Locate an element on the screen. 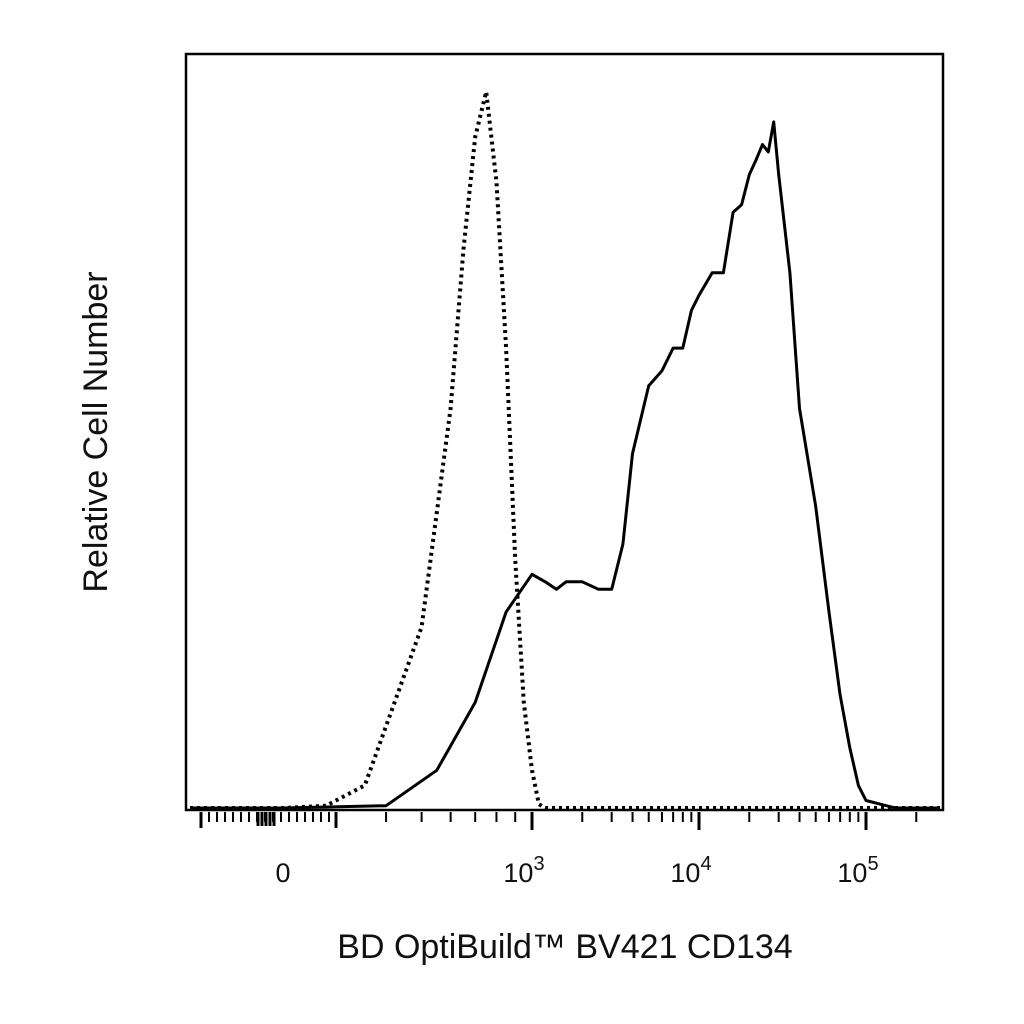 Image resolution: width=1024 pixels, height=1024 pixels. y-axis-label: Relative Cell Number is located at coordinates (96, 431).